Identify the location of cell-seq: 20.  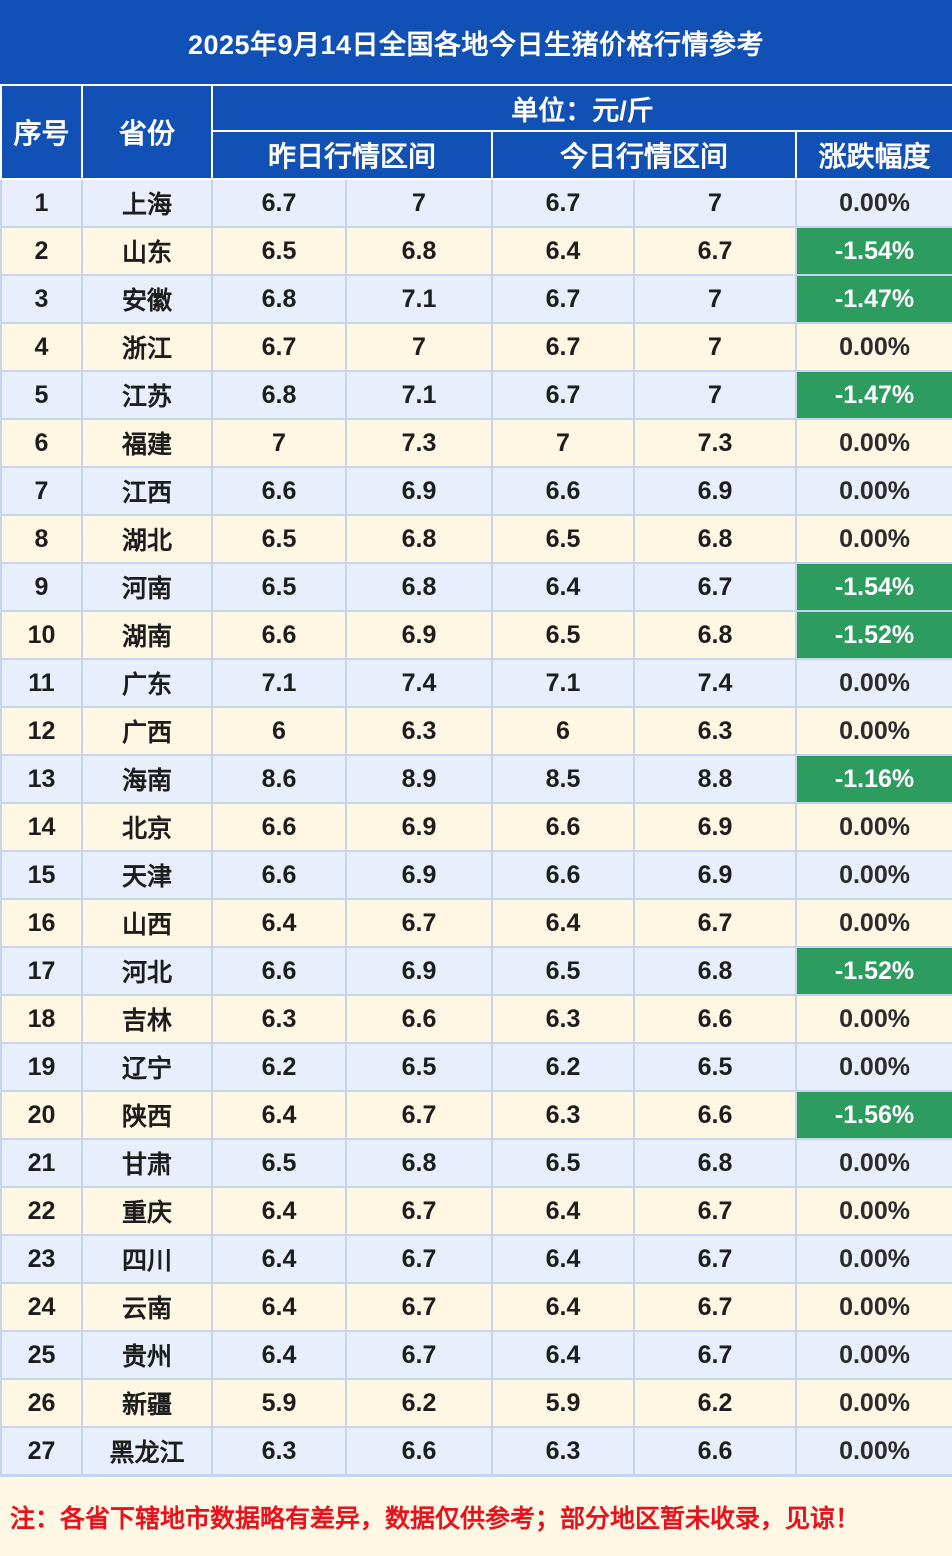
(41, 1115).